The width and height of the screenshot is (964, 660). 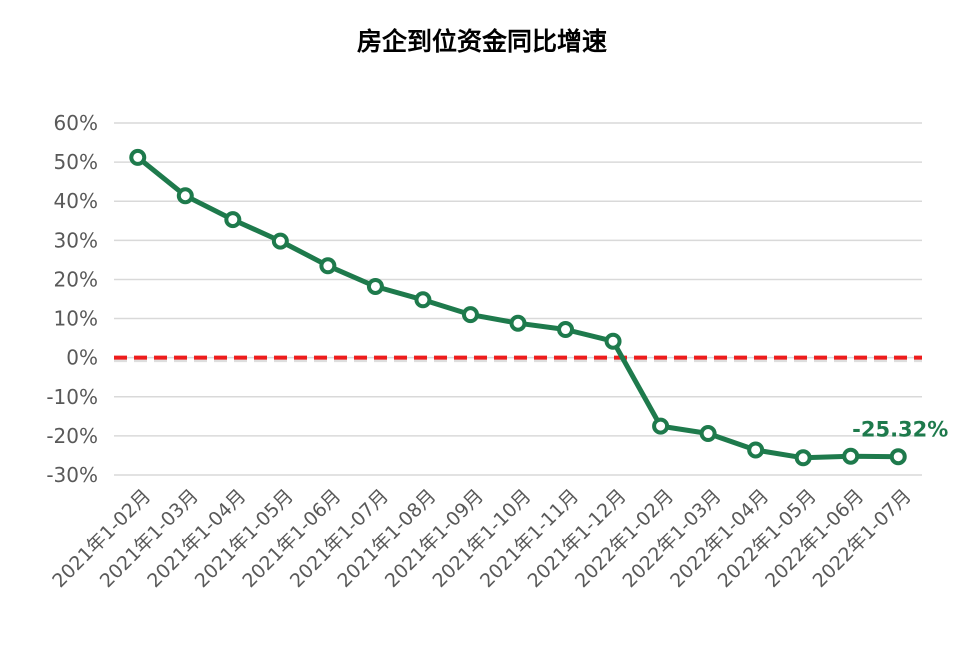 What do you see at coordinates (76, 279) in the screenshot?
I see `y-tick-label: 20%` at bounding box center [76, 279].